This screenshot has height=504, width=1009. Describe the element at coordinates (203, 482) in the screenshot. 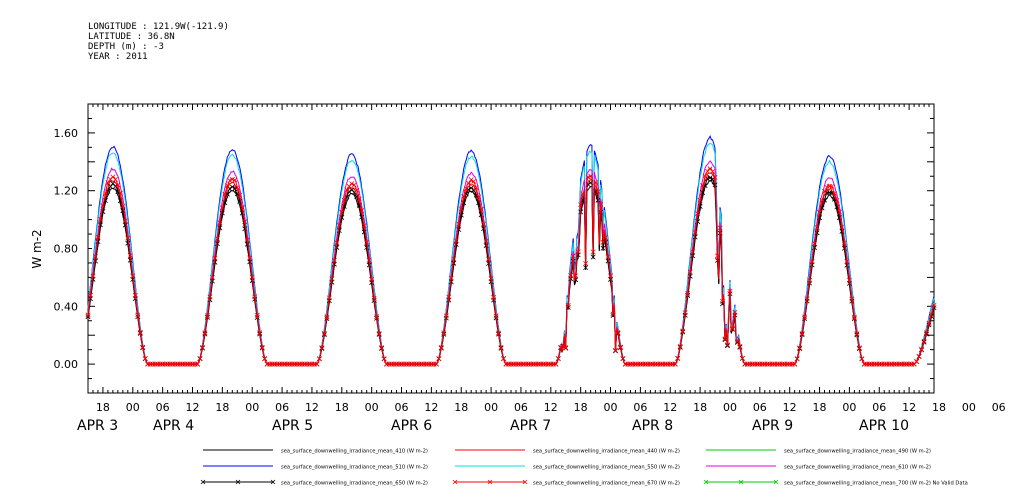

I see `legend-marker` at that location.